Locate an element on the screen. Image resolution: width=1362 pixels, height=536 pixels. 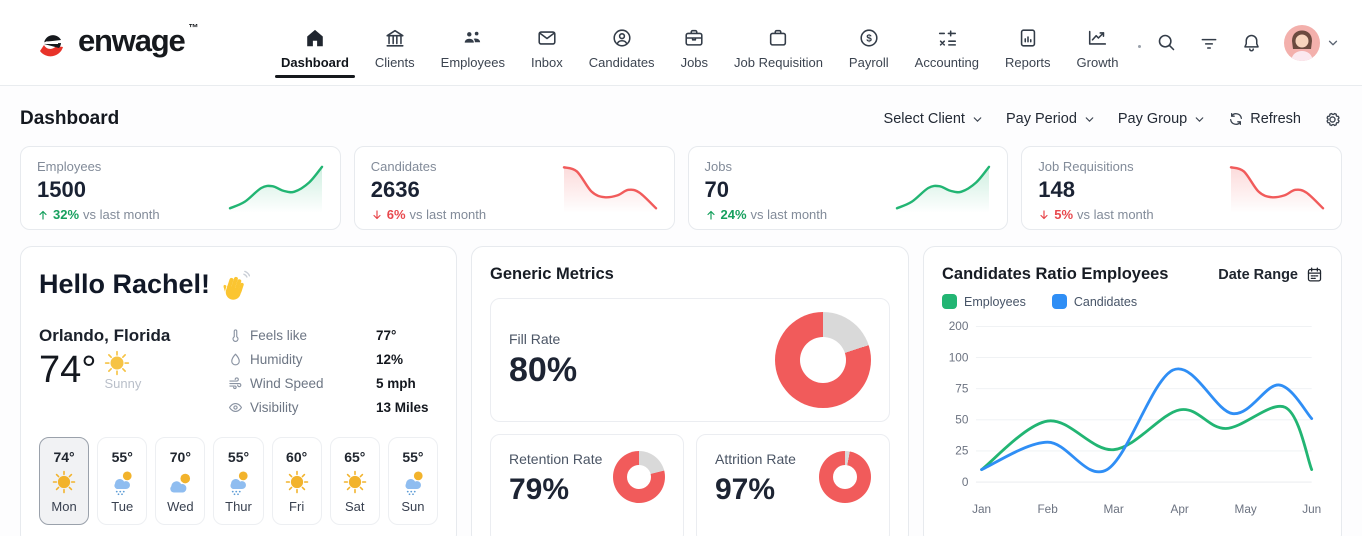
forecast-day-fri: 60° Fri is located at coordinates (296, 481).